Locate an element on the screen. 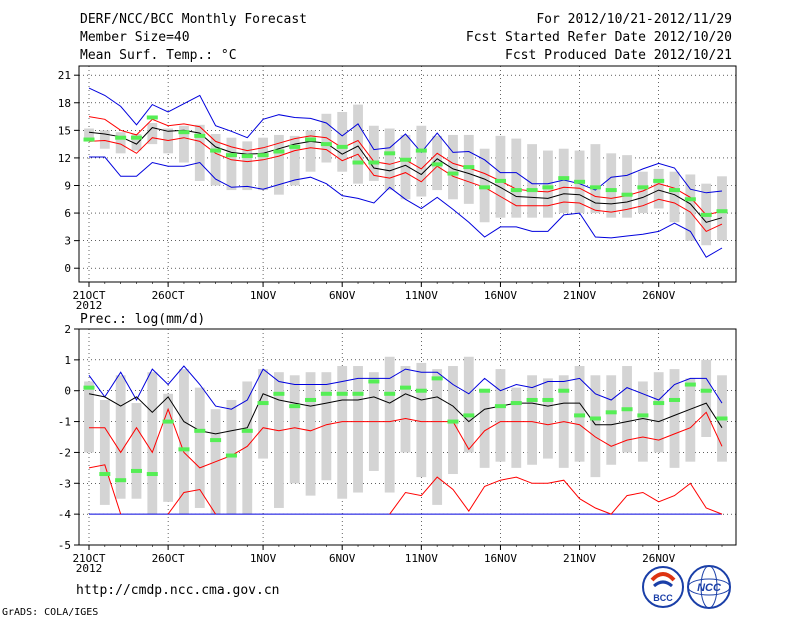  y-tick-label: 6 is located at coordinates (67, 213).